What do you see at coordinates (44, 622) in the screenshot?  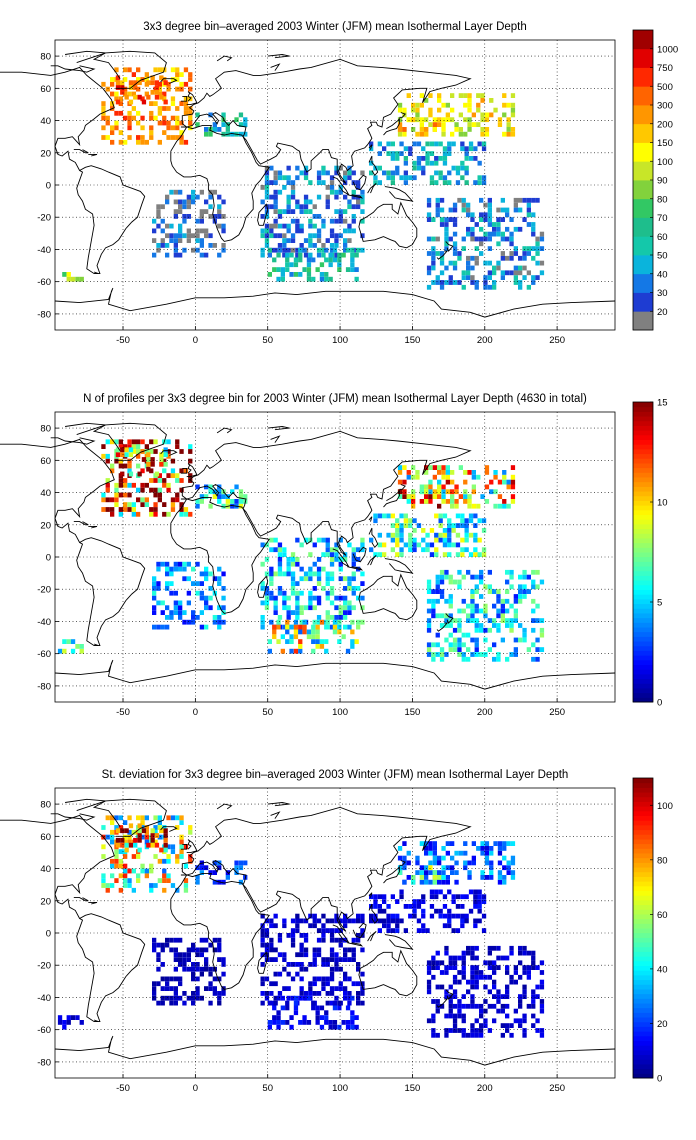 I see `y-tick-label: -40` at bounding box center [44, 622].